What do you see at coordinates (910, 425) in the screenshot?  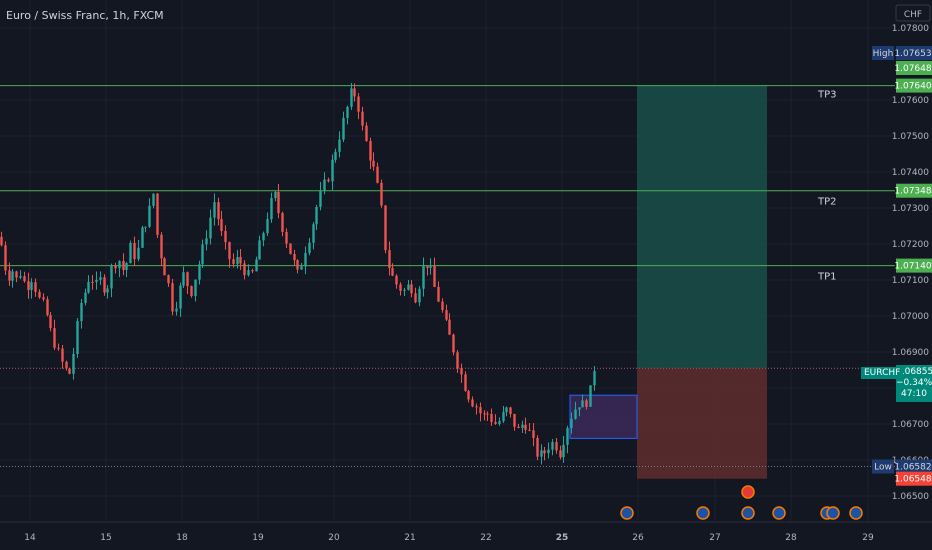 I see `y-tick-label: 1.06700` at bounding box center [910, 425].